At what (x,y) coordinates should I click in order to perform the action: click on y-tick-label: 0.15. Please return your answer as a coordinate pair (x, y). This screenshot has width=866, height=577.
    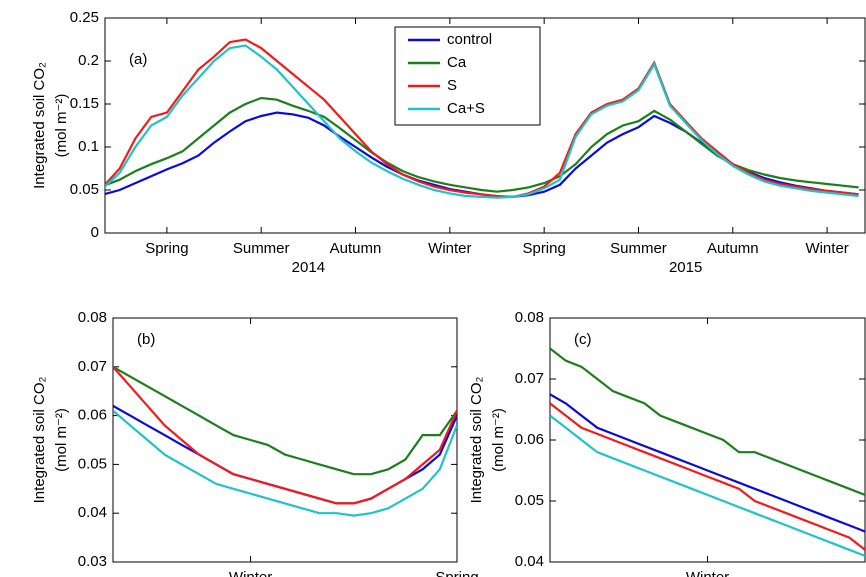
    Looking at the image, I should click on (84, 103).